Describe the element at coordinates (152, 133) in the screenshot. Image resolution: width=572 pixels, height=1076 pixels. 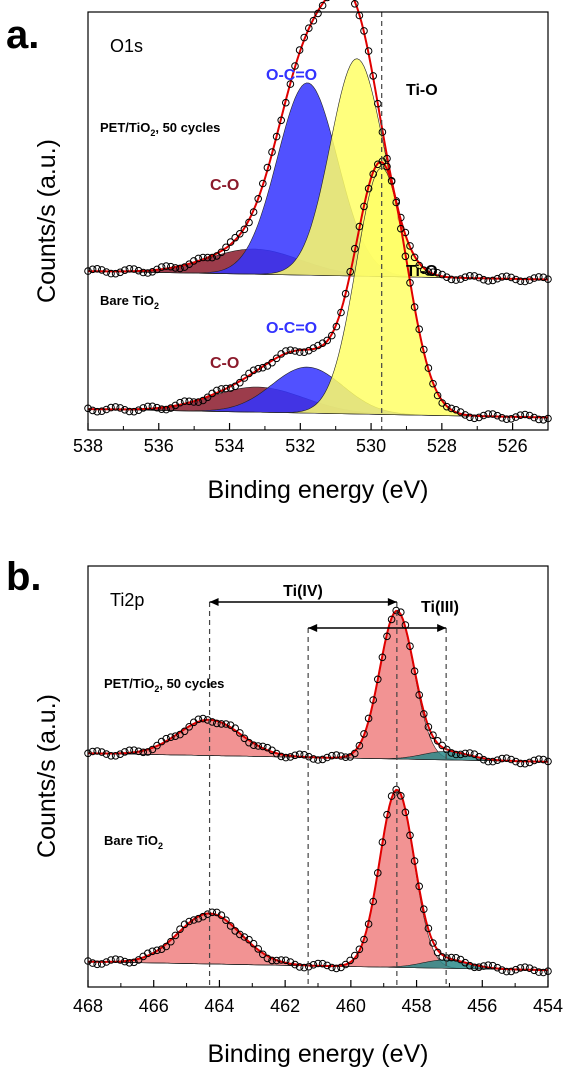
I see `sample-top-subscript: 2` at that location.